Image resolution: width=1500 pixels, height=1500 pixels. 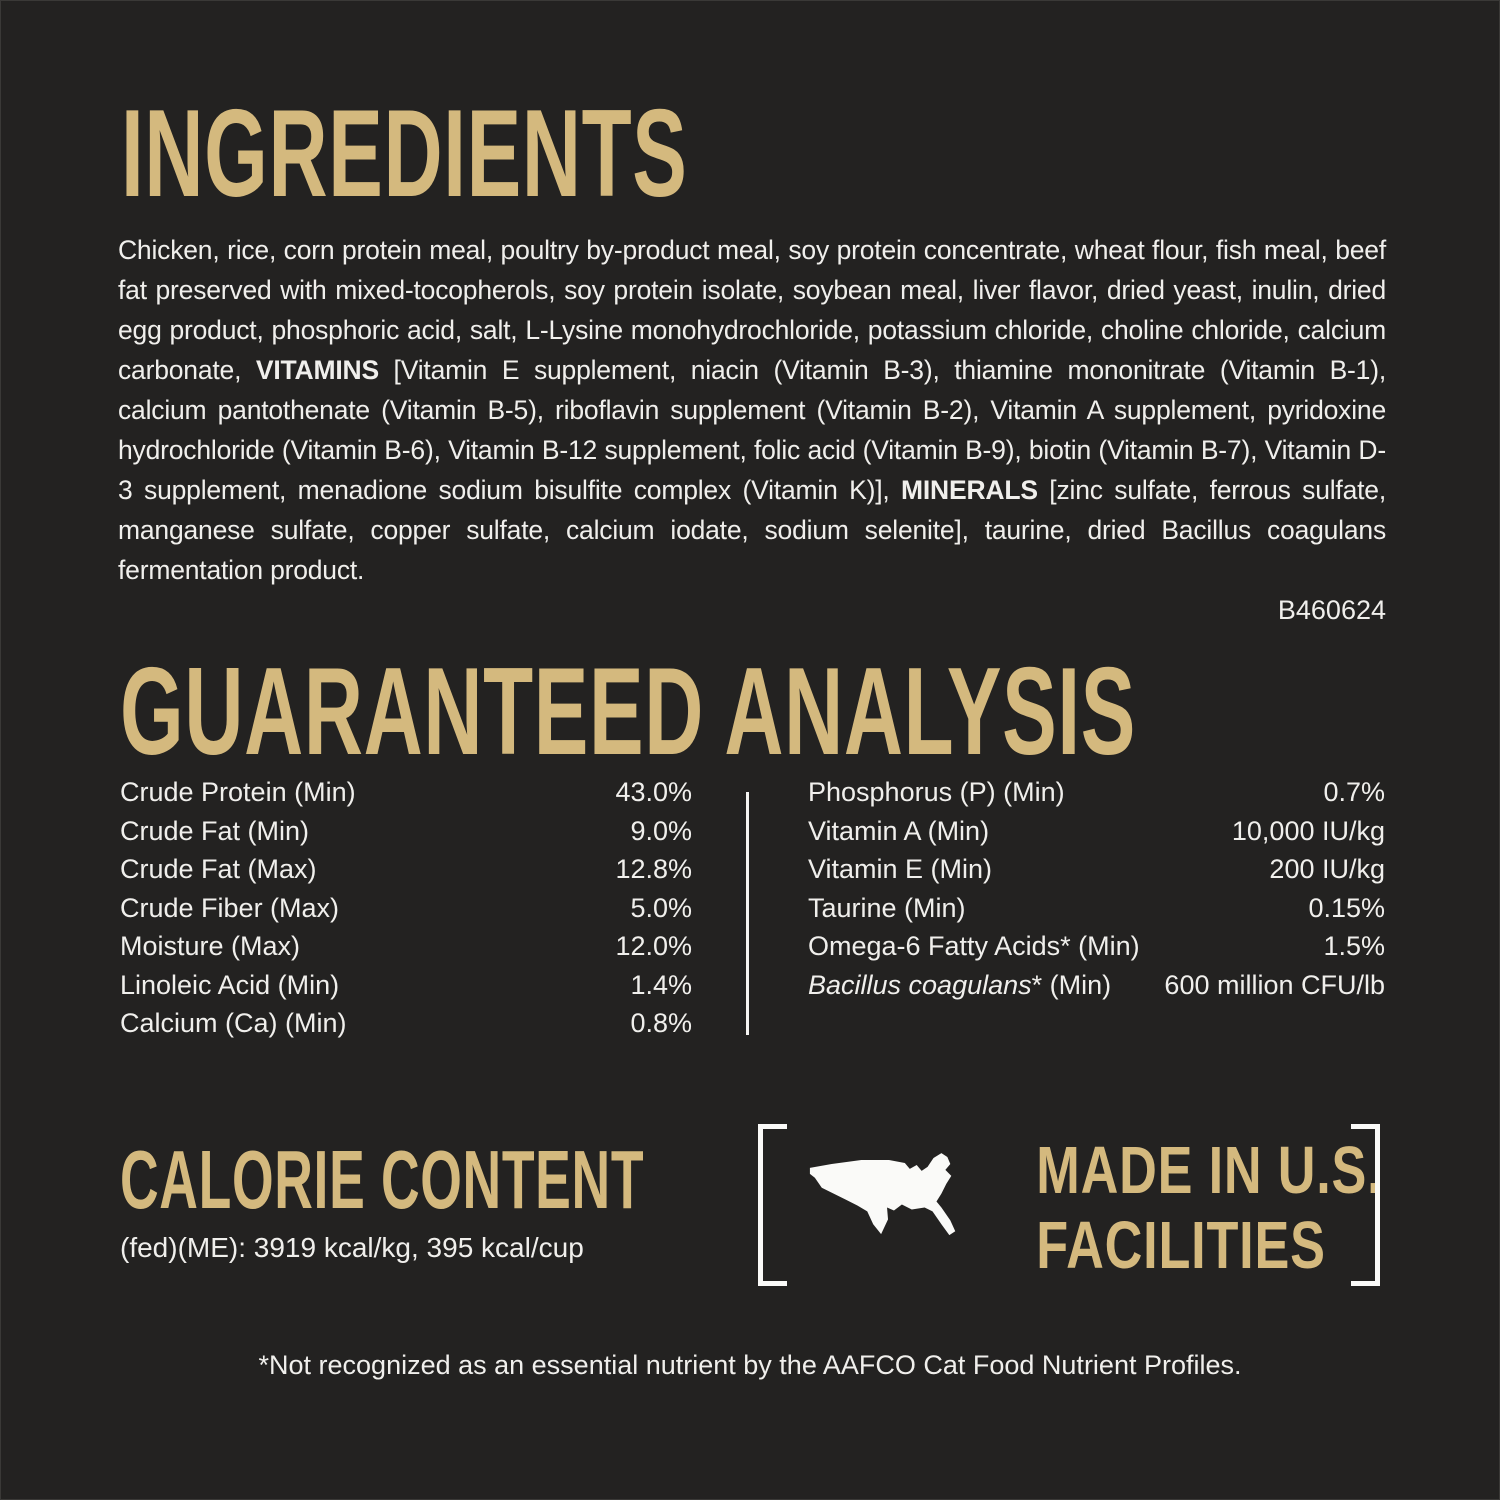 I want to click on ga-row-label: Moisture (Max), so click(x=210, y=946).